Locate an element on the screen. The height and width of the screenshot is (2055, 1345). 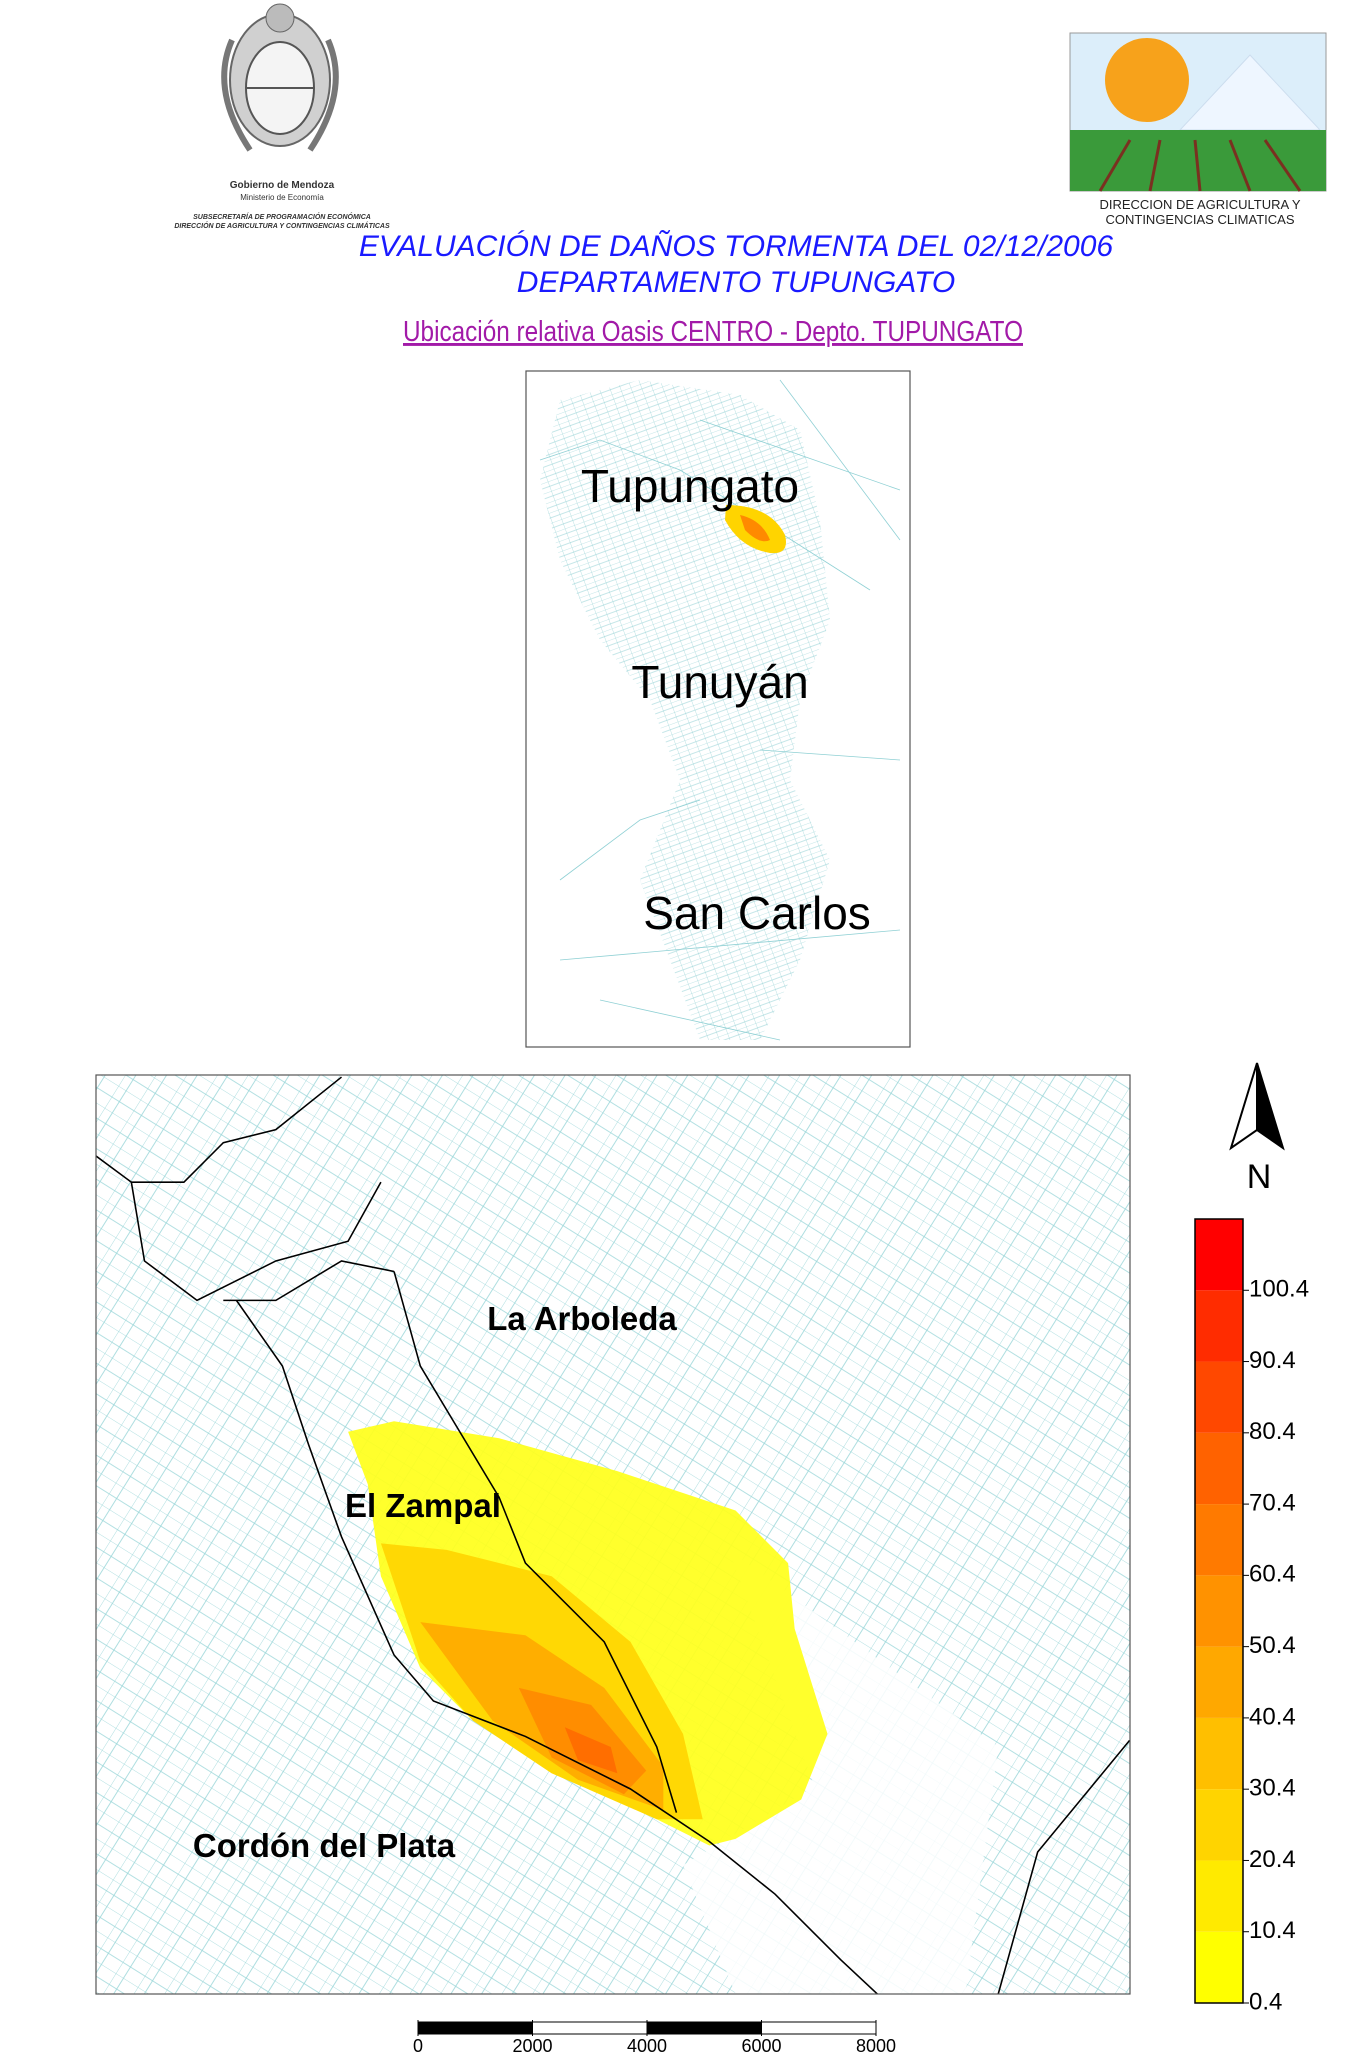
logo-text: Ministerio de Economía is located at coordinates (282, 197).